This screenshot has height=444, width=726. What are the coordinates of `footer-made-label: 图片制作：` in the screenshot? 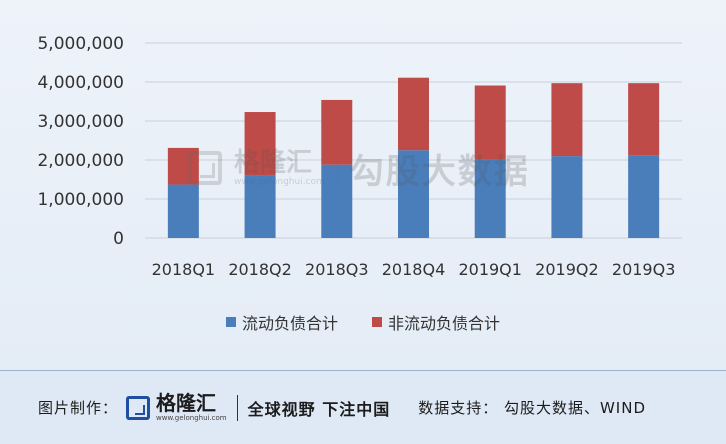 It's located at (78, 408).